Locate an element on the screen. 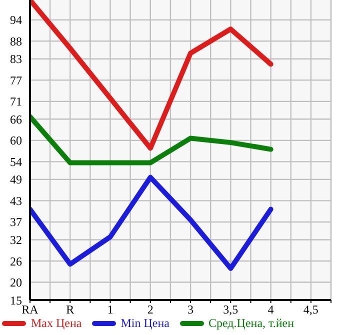 Image resolution: width=345 pixels, height=335 pixels. y-tick-label: 60 is located at coordinates (16, 141).